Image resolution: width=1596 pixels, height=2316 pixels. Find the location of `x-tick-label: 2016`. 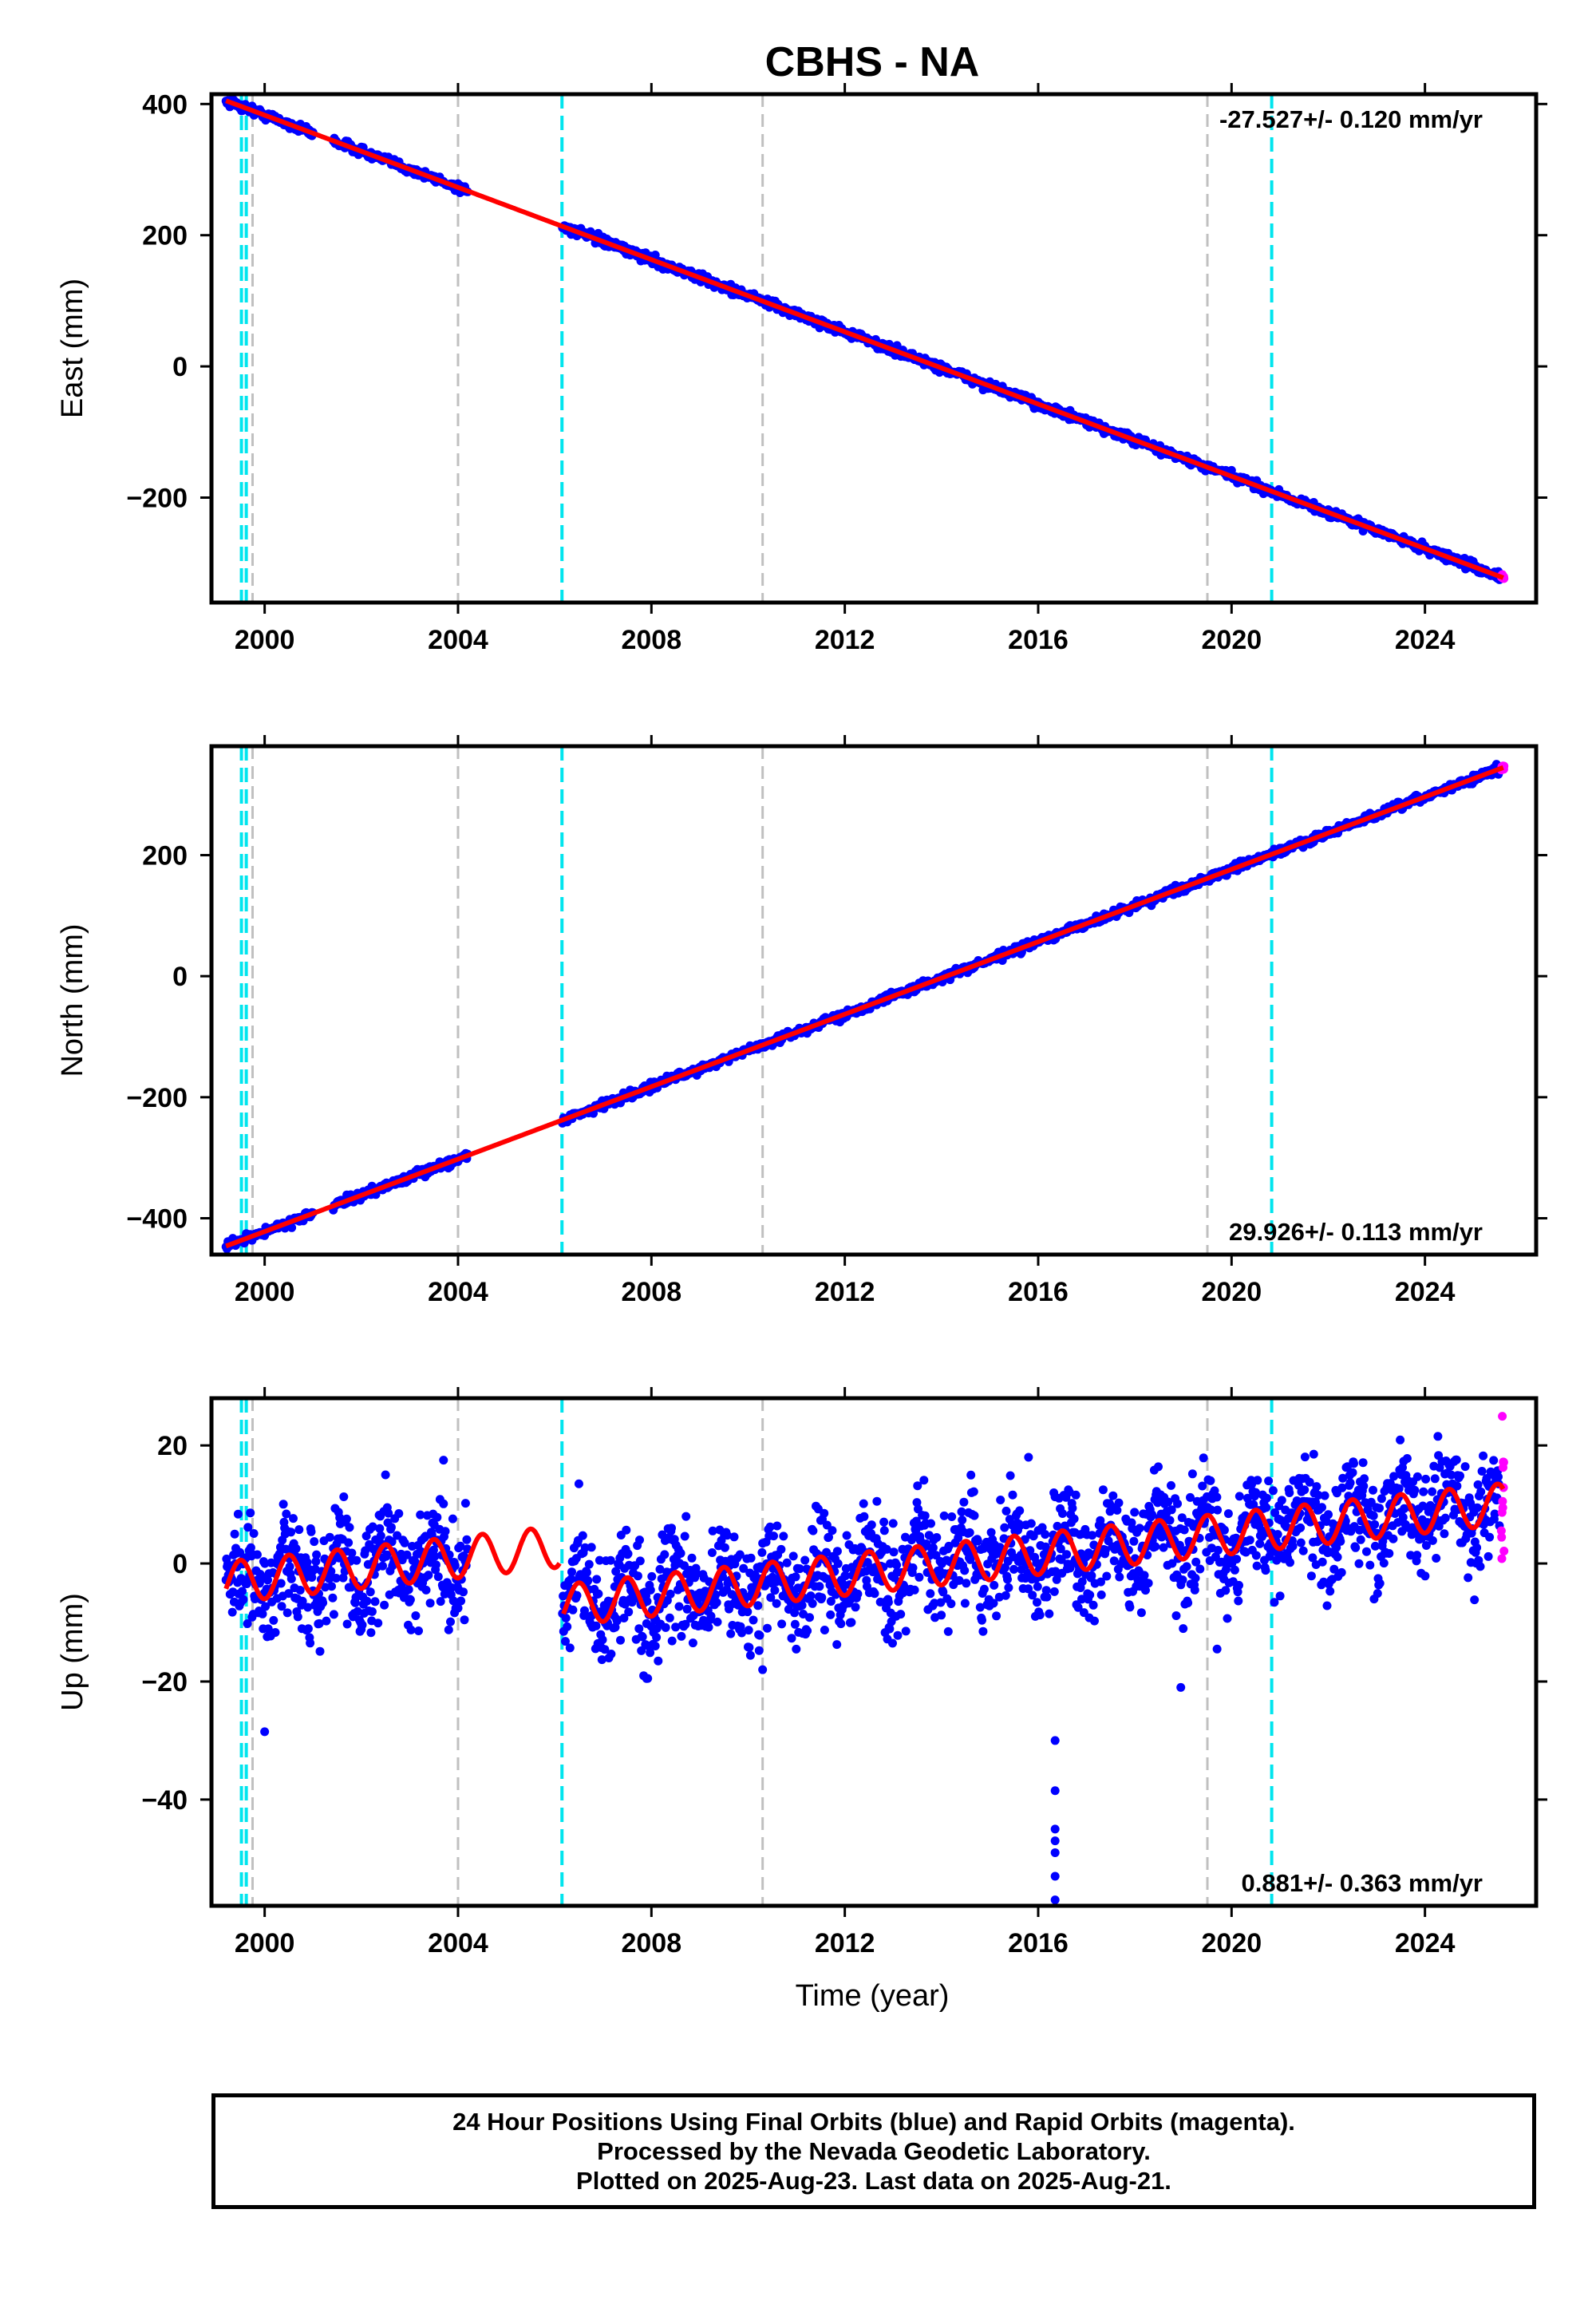

x-tick-label: 2016 is located at coordinates (1038, 1943).